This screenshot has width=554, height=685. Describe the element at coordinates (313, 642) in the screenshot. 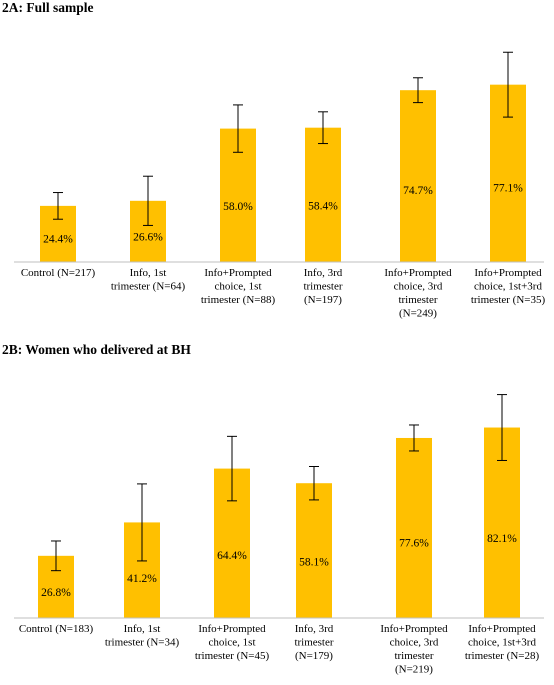

I see `x-tick-label: Info, 3rd trimester (N=179)` at that location.